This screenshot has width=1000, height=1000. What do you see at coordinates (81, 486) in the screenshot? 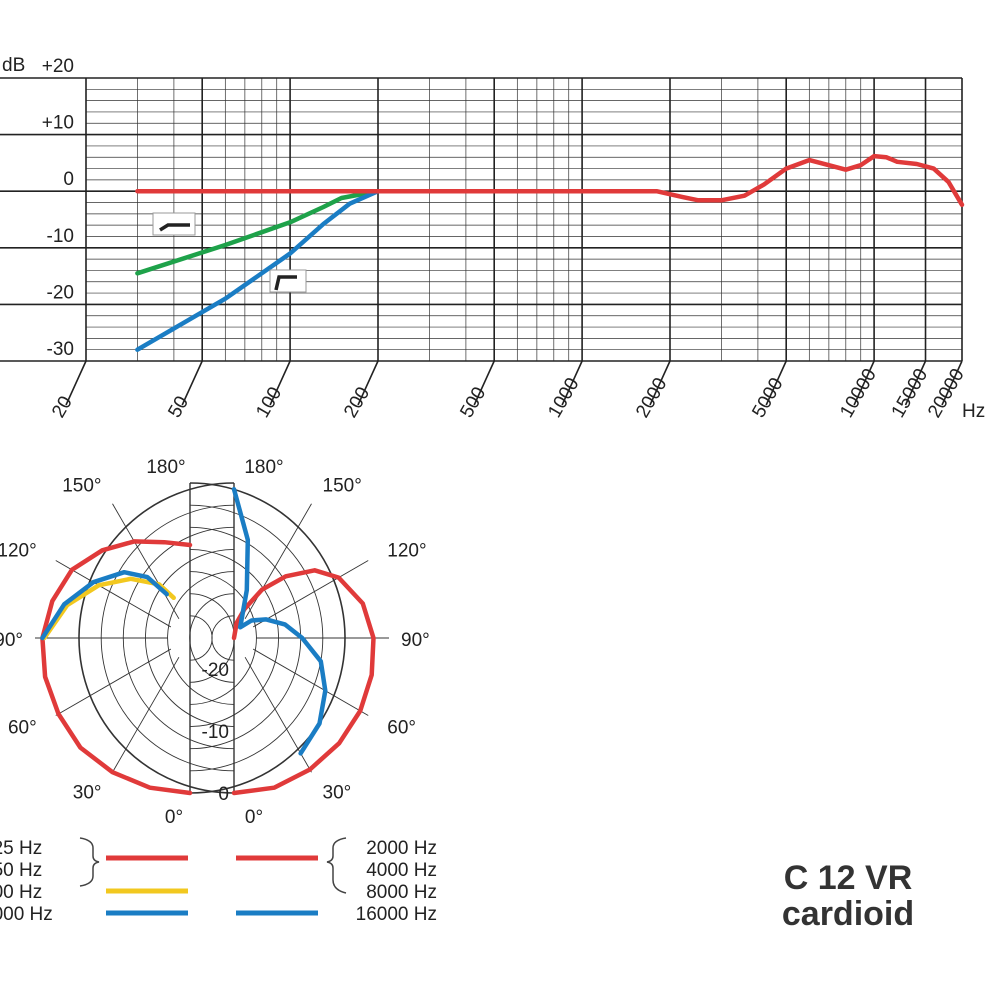
I see `polar-angle-label-left: 150°` at bounding box center [81, 486].